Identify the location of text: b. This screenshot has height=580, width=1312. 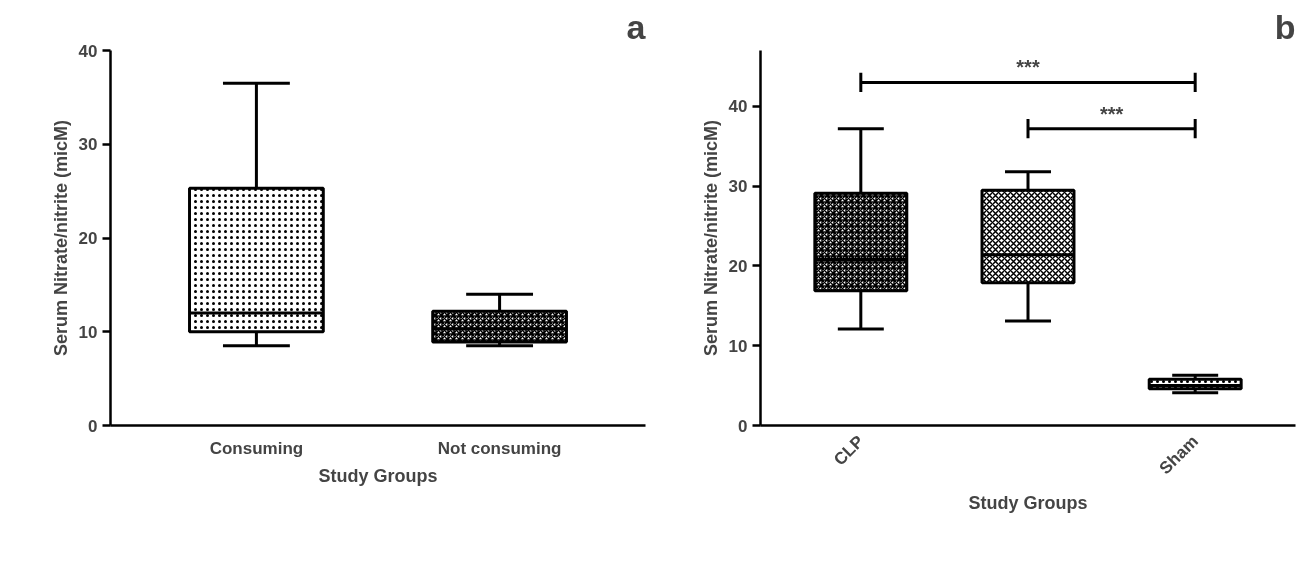
(1285, 26).